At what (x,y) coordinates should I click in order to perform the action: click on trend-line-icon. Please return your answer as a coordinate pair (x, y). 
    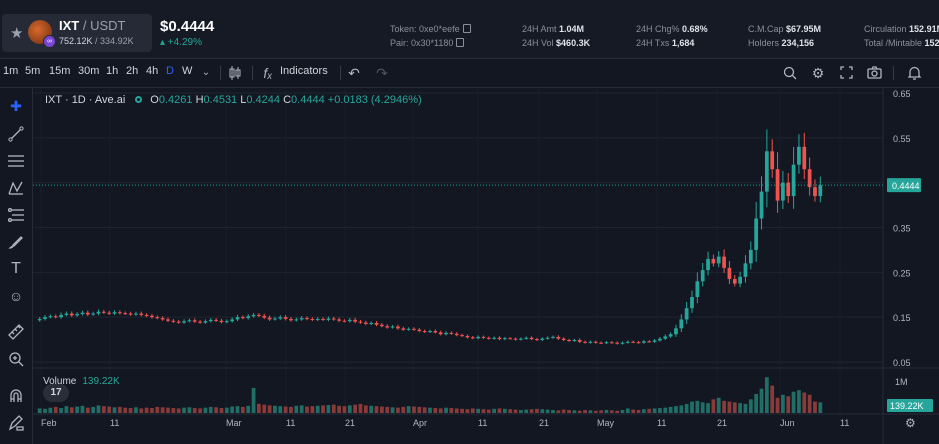
    Looking at the image, I should click on (16, 134).